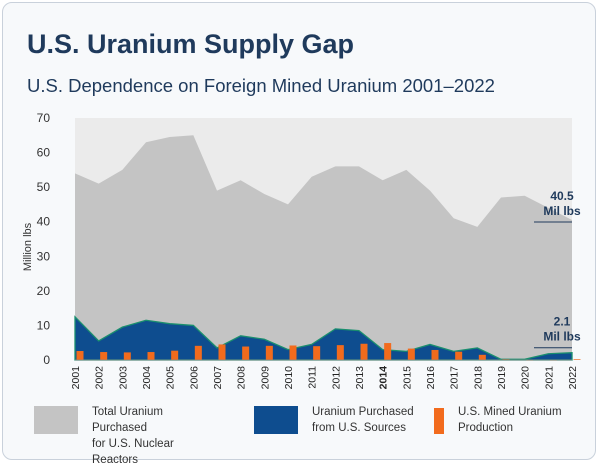 The image size is (600, 468). What do you see at coordinates (44, 222) in the screenshot?
I see `y-tick-label: 40` at bounding box center [44, 222].